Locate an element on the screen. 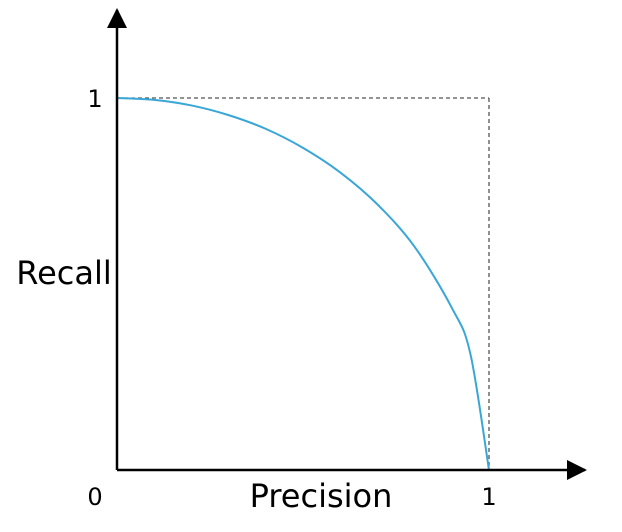 This screenshot has width=622, height=532. x-tick-label-0: 0 is located at coordinates (94, 497).